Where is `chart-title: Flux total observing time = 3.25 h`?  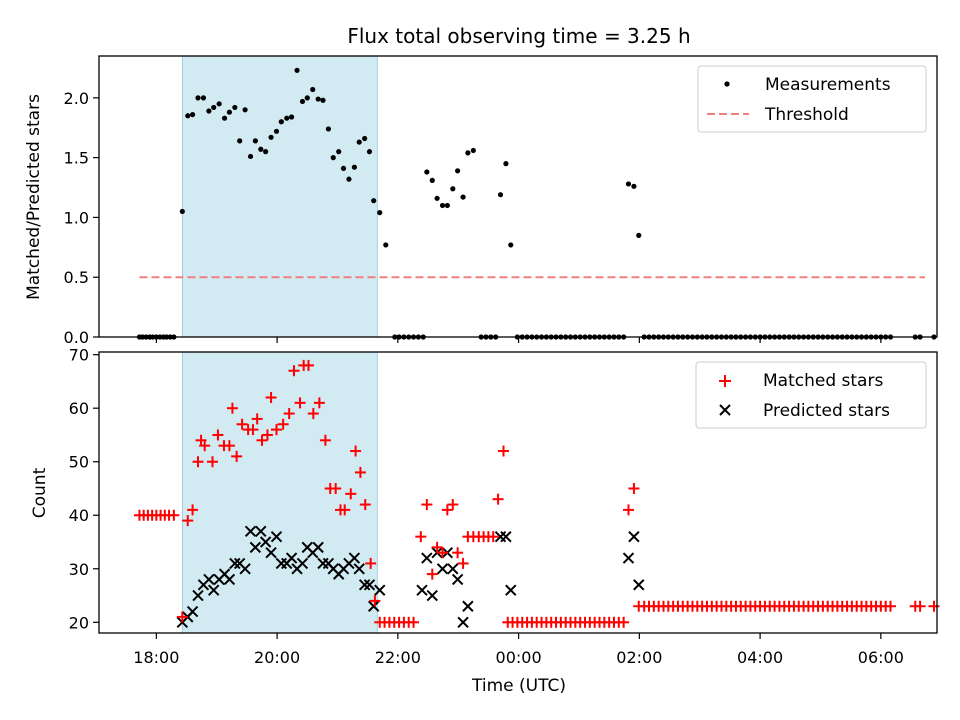
chart-title: Flux total observing time = 3.25 h is located at coordinates (518, 36).